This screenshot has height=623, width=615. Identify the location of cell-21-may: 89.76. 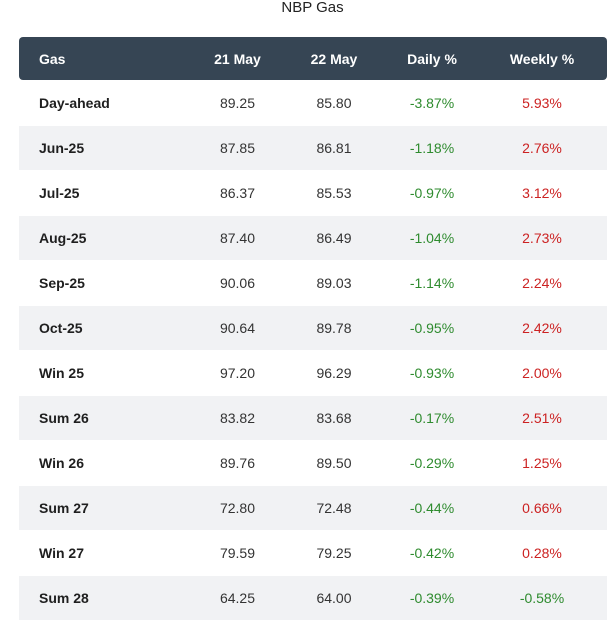
(237, 462).